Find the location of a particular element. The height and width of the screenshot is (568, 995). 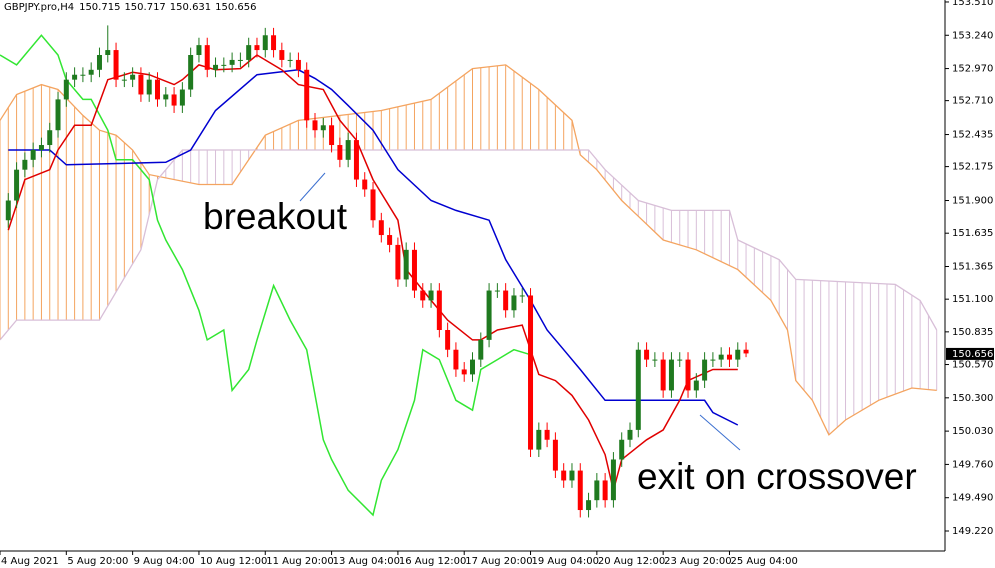

y-tick-label: 149.220 is located at coordinates (972, 531).